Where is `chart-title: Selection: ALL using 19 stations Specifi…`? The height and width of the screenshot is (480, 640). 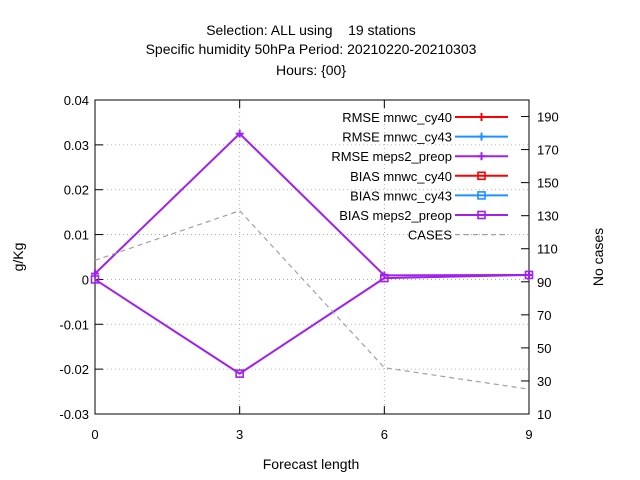 chart-title: Selection: ALL using 19 stations Specifi… is located at coordinates (311, 50).